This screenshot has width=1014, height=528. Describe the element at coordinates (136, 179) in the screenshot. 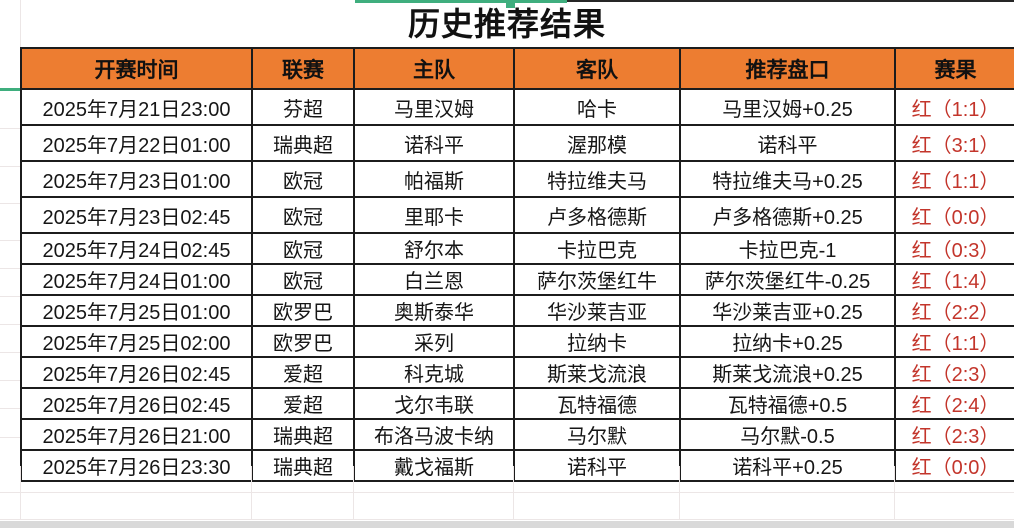

I see `cell-time: 2025年7月23日01:00` at that location.